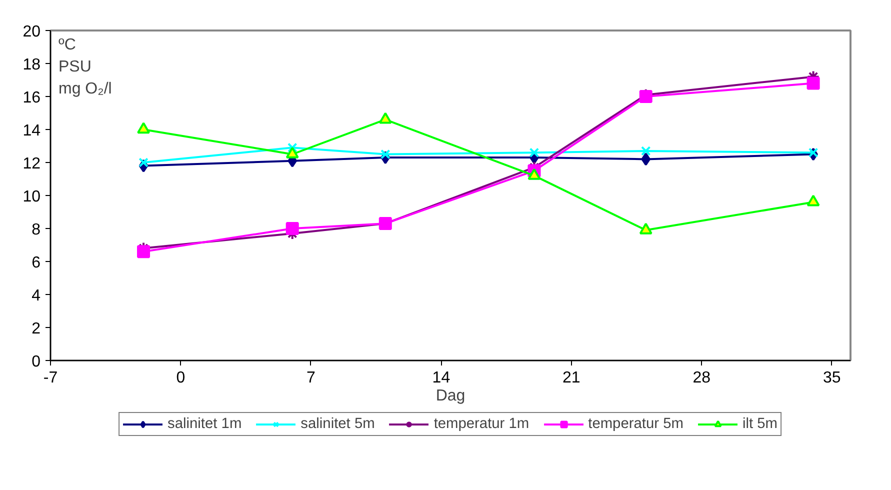  I want to click on y-tick-label: 20, so click(31, 32).